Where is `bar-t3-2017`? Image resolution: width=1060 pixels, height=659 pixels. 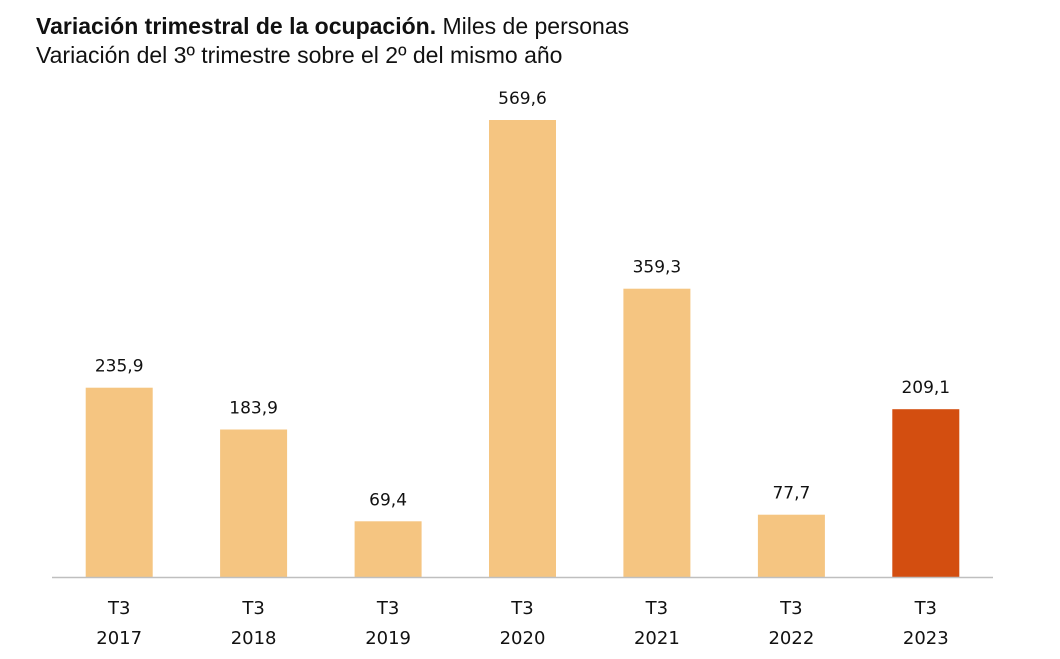 bar-t3-2017 is located at coordinates (119, 482).